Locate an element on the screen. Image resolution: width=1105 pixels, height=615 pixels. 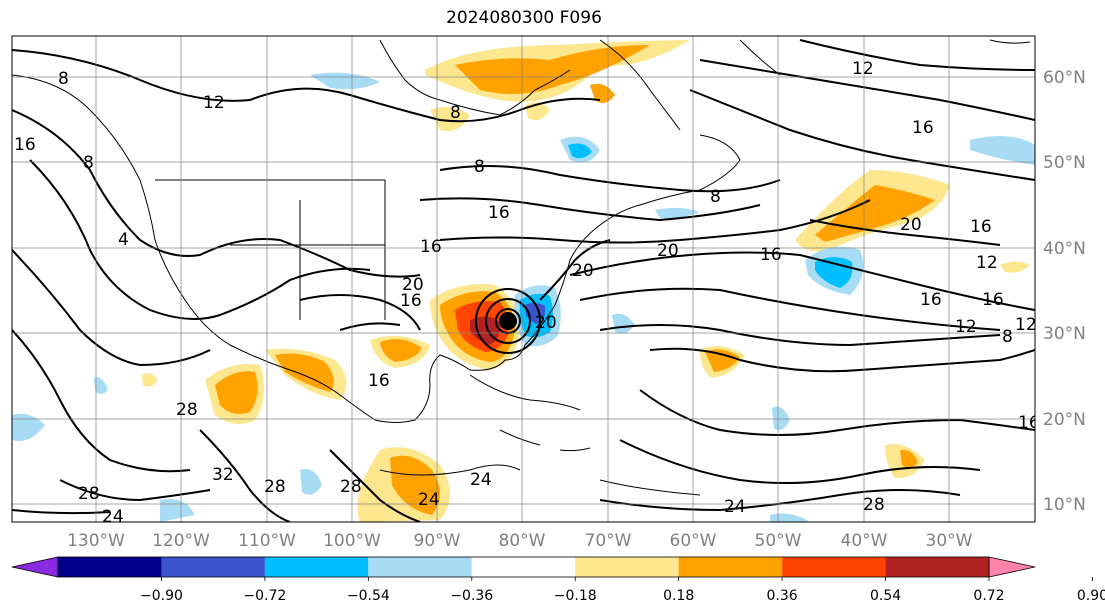
latitude-label: 20°N is located at coordinates (1064, 420).